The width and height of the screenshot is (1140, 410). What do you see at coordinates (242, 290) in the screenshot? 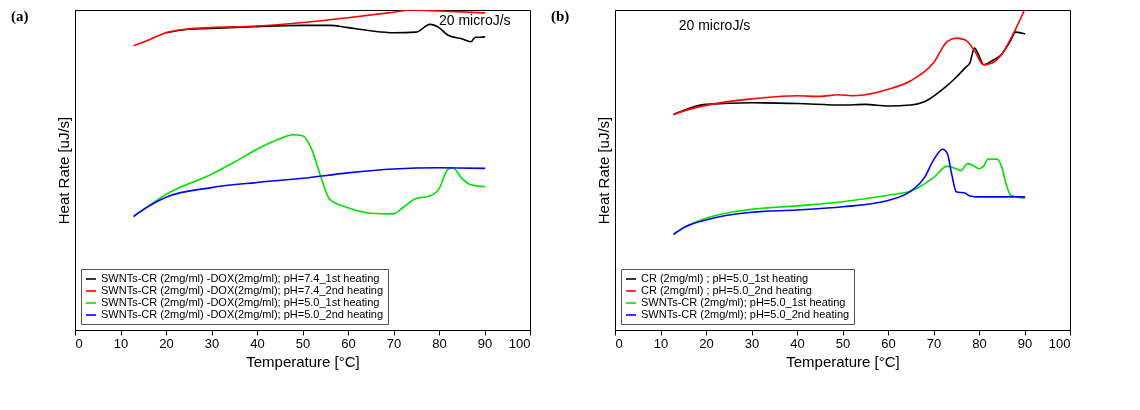
I see `legend-label: SWNTs-CR (2mg/ml) -DOX(2mg/ml); pH=7.4_2nd heating` at bounding box center [242, 290].